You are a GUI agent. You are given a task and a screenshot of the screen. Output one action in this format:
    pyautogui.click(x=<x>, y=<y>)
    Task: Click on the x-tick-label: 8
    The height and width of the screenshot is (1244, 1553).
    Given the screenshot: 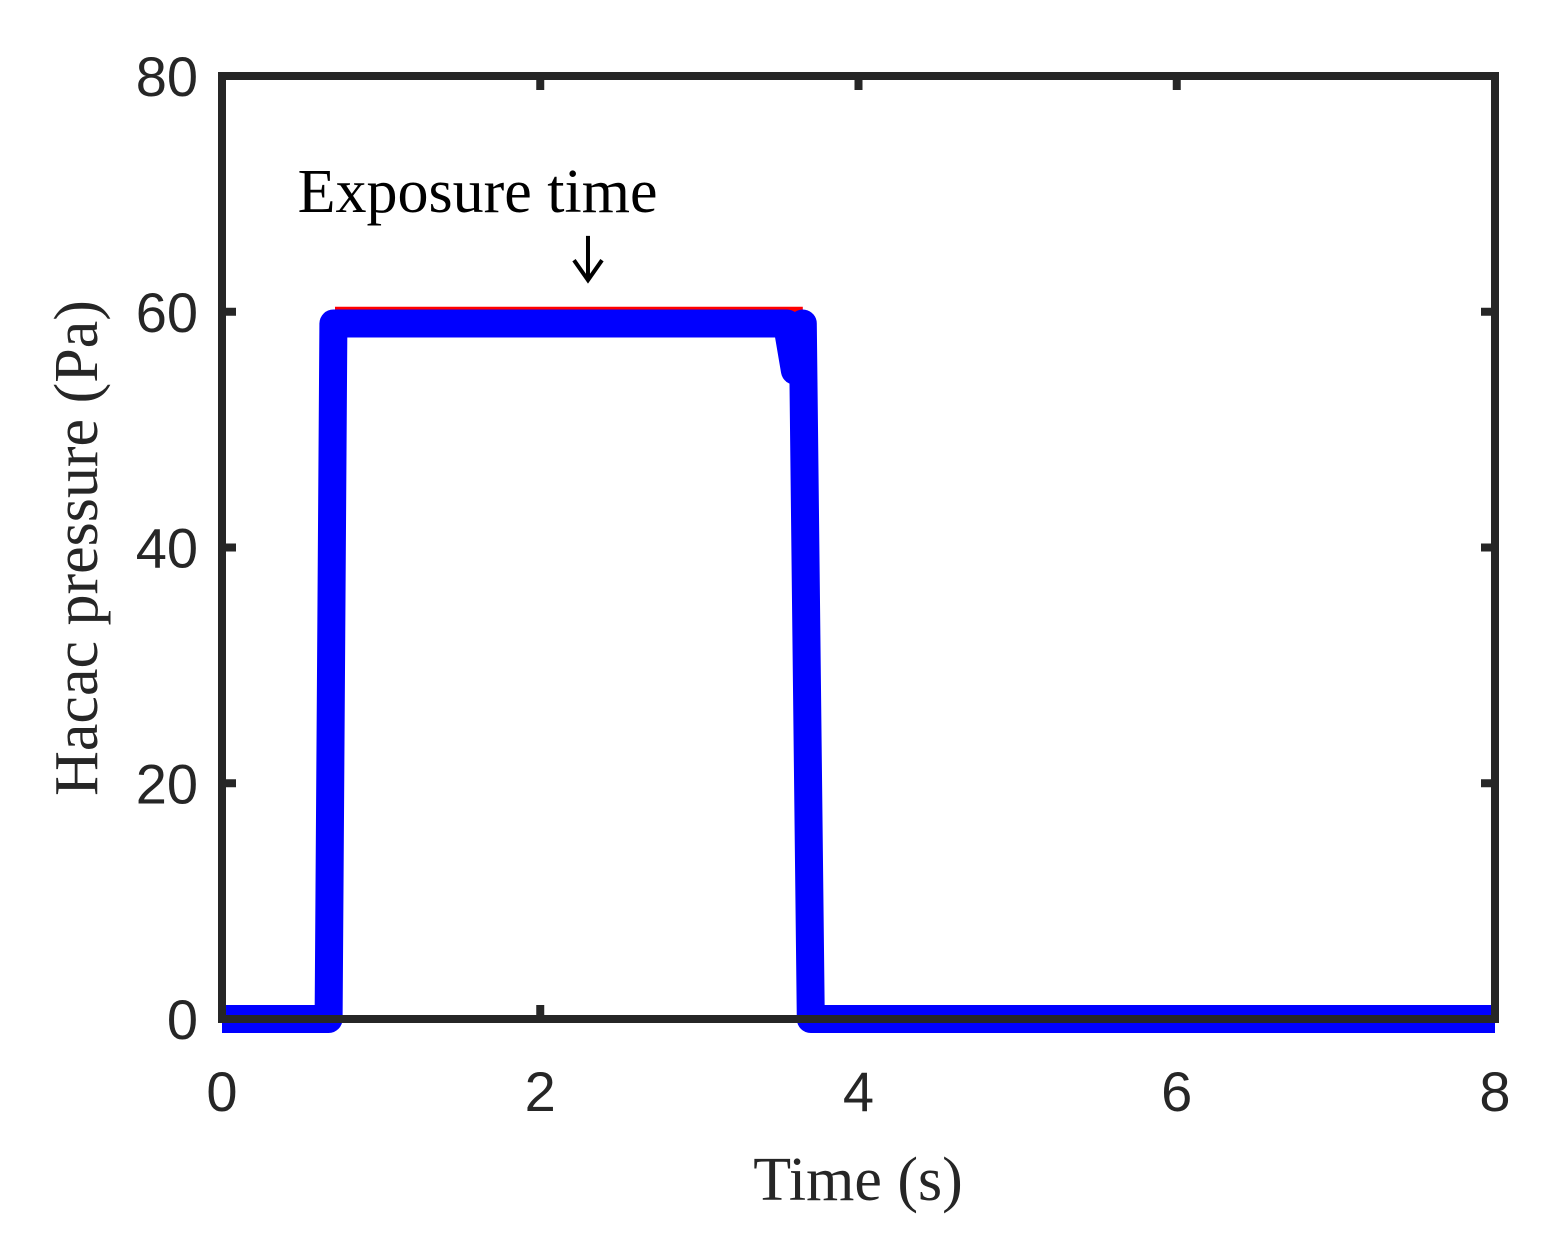 What is the action you would take?
    pyautogui.click(x=1494, y=1091)
    